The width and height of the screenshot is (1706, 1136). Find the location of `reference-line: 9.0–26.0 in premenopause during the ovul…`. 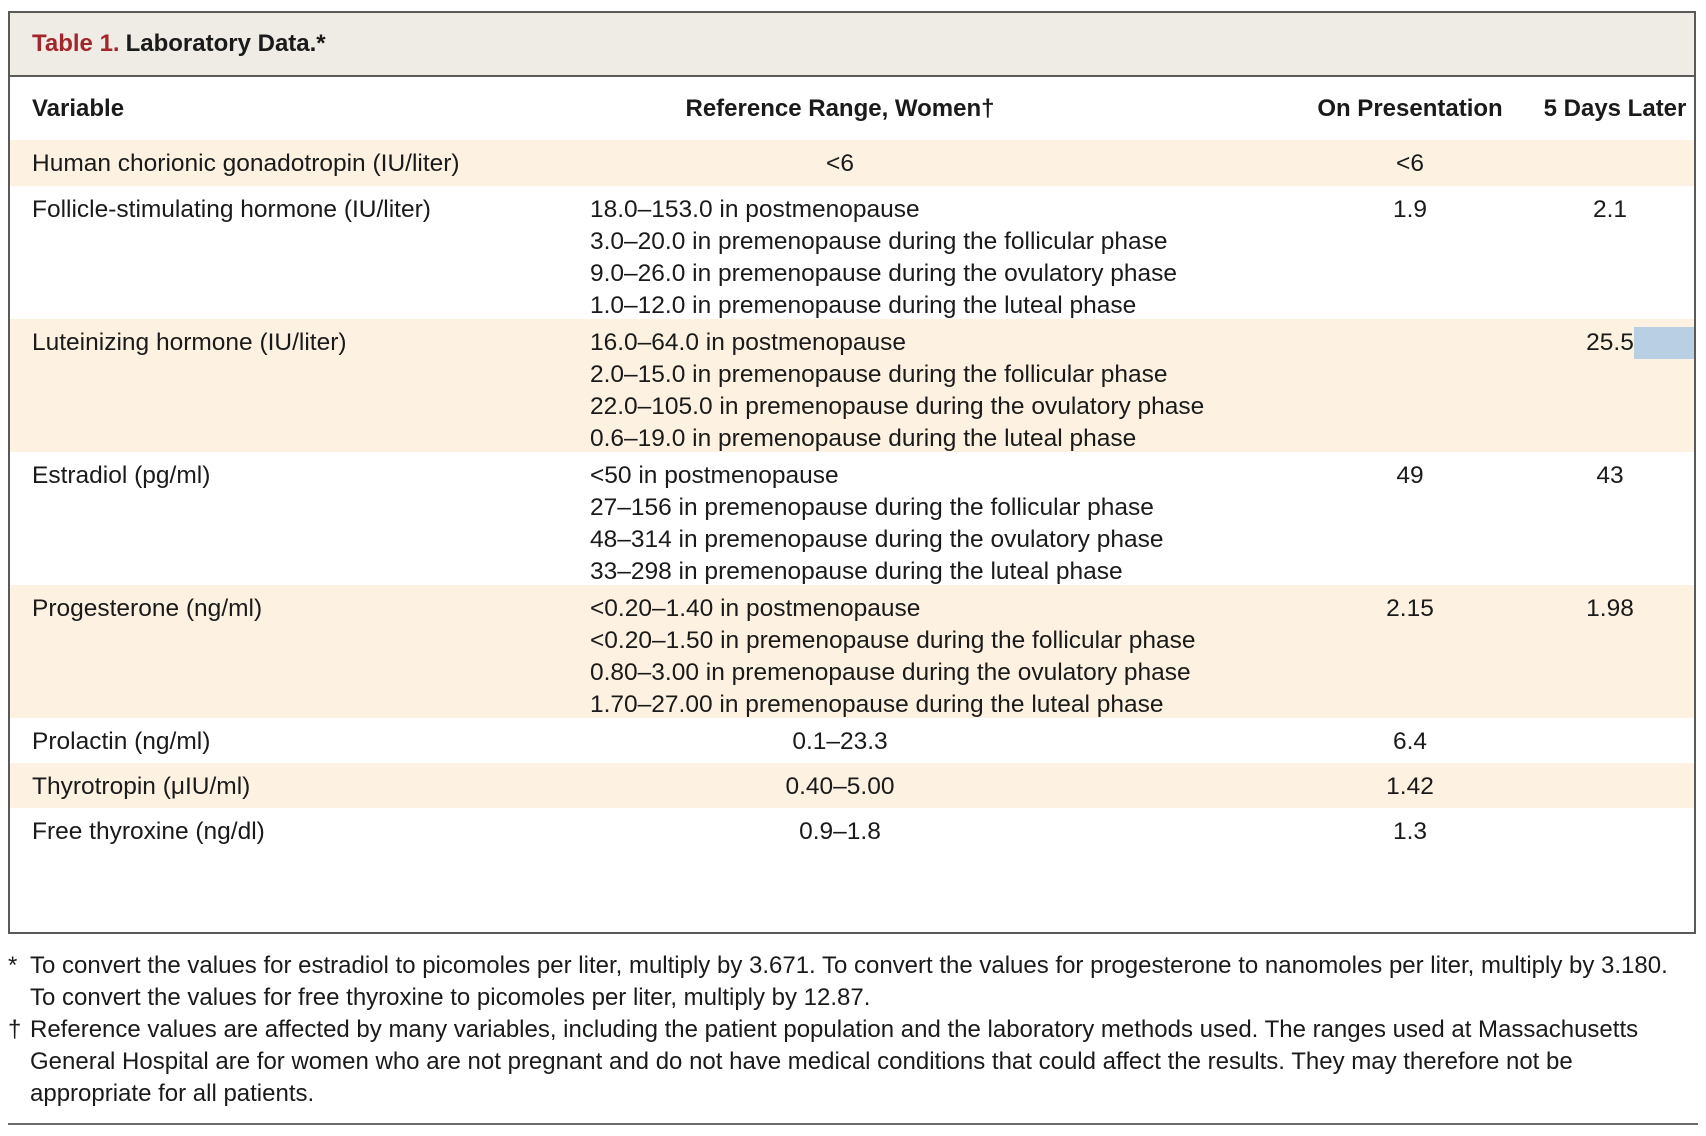

reference-line: 9.0–26.0 in premenopause during the ovul… is located at coordinates (884, 273).